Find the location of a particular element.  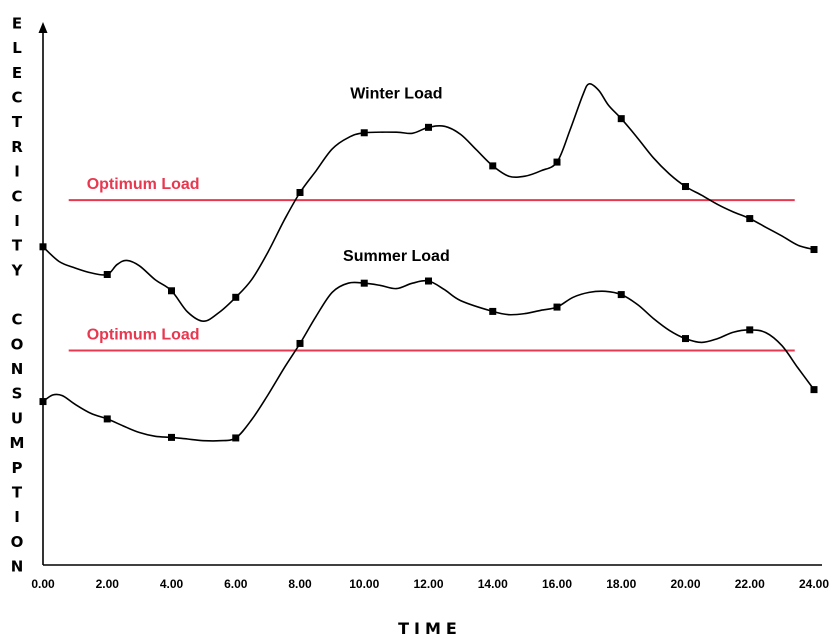

x-tick-label: 16.00 is located at coordinates (557, 584).